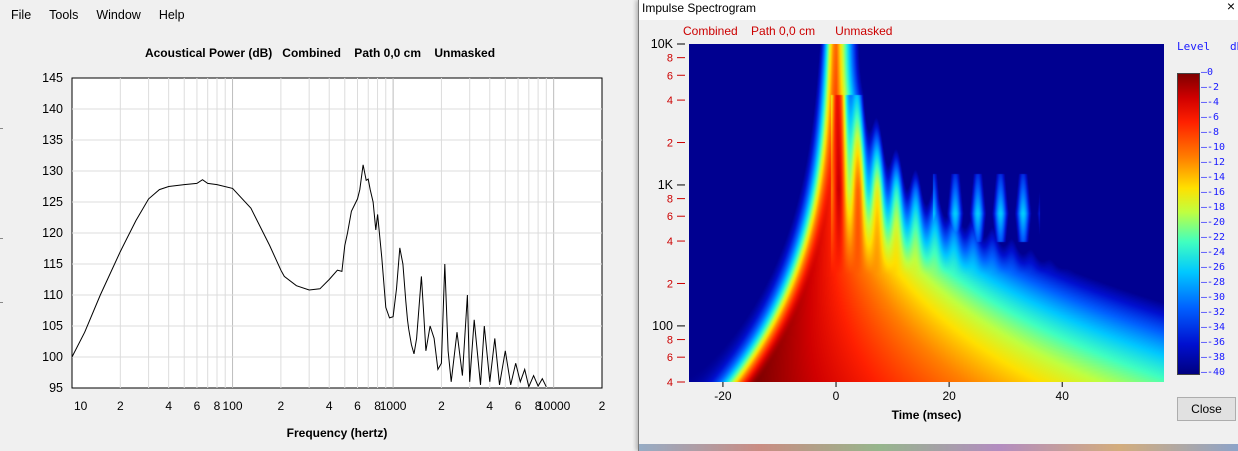  What do you see at coordinates (53, 264) in the screenshot?
I see `y-tick-label: 115` at bounding box center [53, 264].